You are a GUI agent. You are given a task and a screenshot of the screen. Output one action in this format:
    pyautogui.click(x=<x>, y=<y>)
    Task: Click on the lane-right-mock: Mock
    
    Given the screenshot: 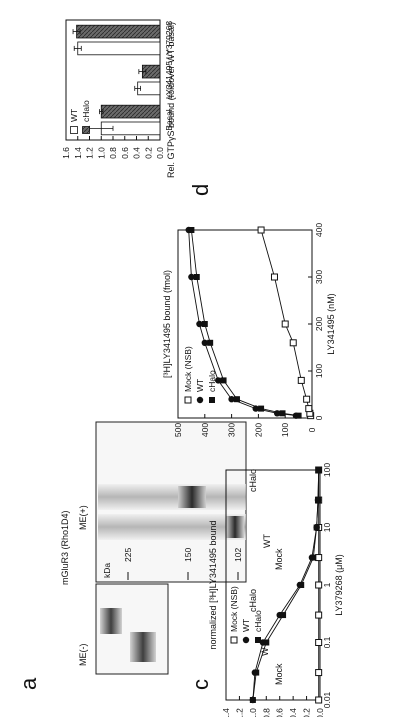 What is the action you would take?
    pyautogui.click(x=279, y=559)
    